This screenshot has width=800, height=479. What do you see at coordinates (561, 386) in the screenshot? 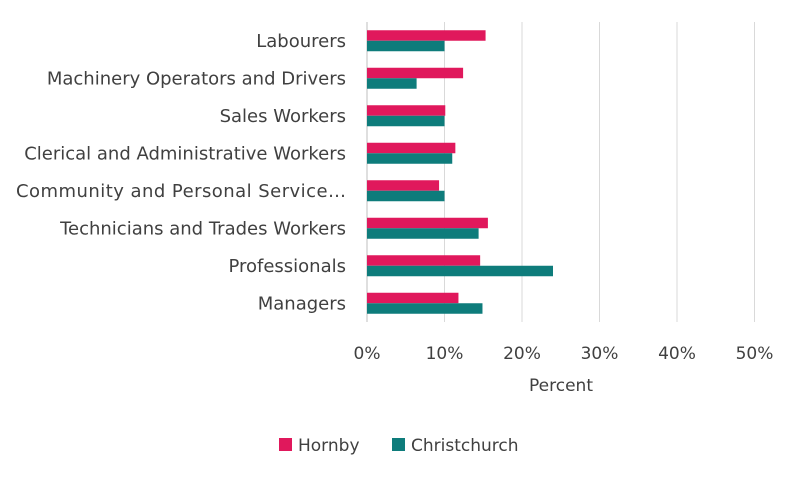
I see `x-axis-title: Percent` at bounding box center [561, 386].